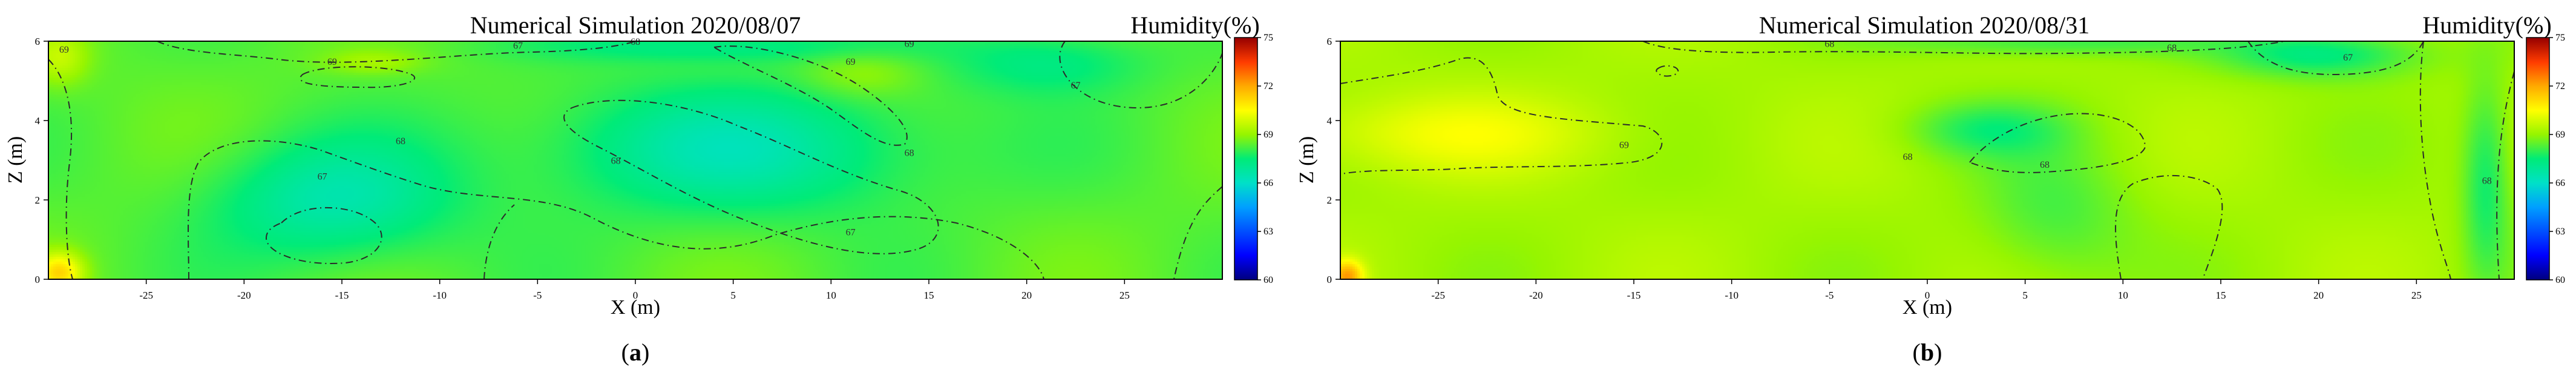  Describe the element at coordinates (1201, 148) in the screenshot. I see `colorbar-a: Humidity(%) 60 63 66 69 72 75` at that location.